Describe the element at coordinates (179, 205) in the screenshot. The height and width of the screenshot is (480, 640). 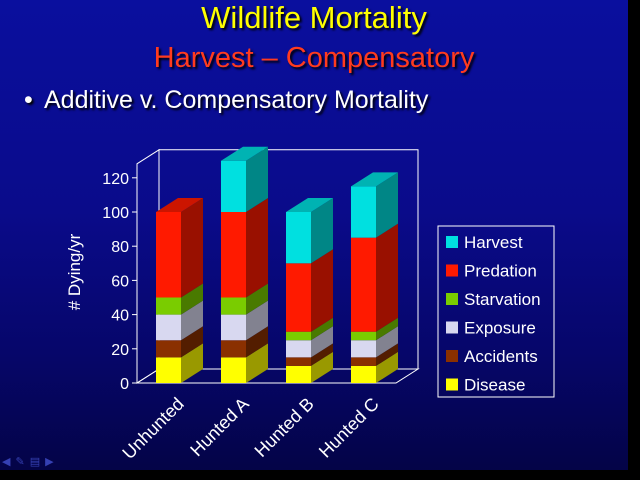
I see `bar-top-unhunted` at that location.